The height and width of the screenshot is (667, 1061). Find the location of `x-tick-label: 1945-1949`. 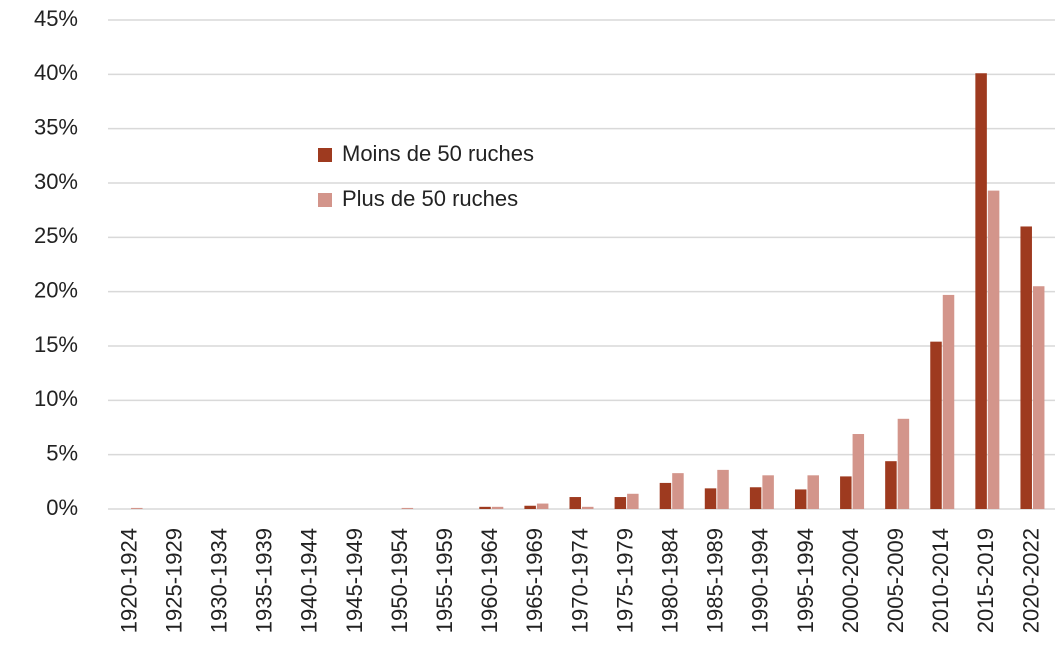

x-tick-label: 1945-1949 is located at coordinates (354, 580).